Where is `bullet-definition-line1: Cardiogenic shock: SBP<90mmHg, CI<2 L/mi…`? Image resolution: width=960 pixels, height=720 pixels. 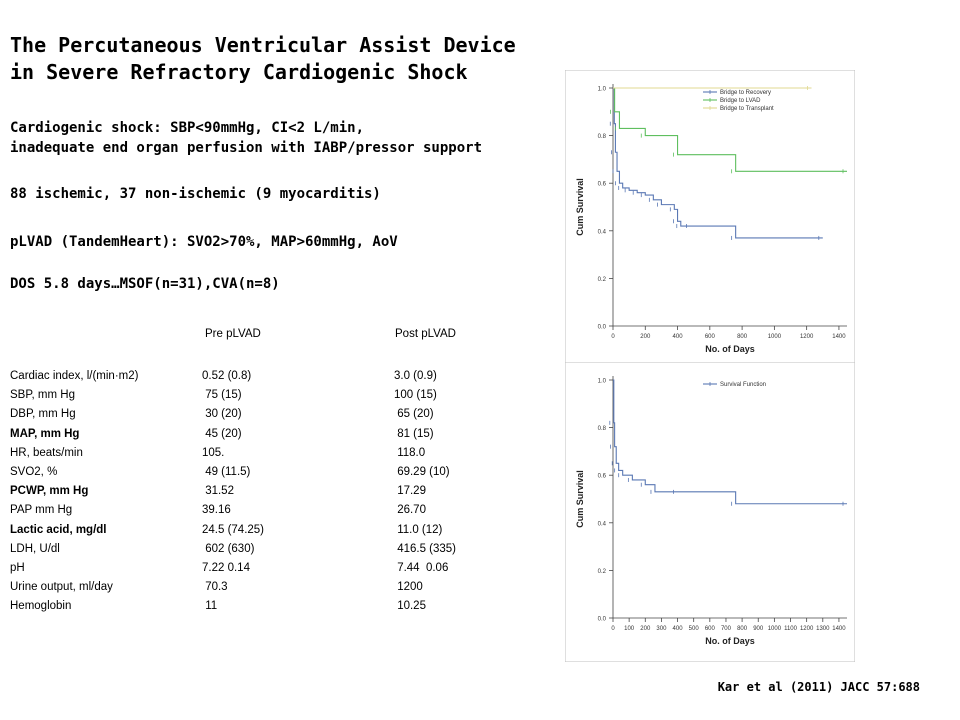
bullet-definition-line1: Cardiogenic shock: SBP<90mmHg, CI<2 L/mi… is located at coordinates (187, 128).